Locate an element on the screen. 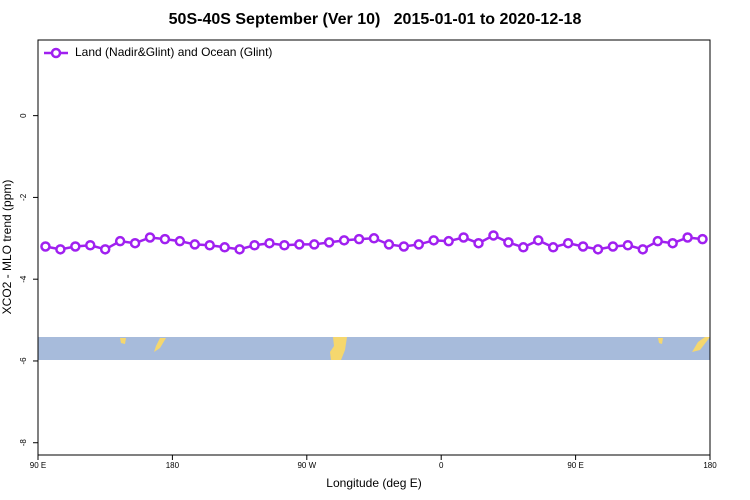 This screenshot has width=750, height=500. y-tick-label: -4 is located at coordinates (23, 279).